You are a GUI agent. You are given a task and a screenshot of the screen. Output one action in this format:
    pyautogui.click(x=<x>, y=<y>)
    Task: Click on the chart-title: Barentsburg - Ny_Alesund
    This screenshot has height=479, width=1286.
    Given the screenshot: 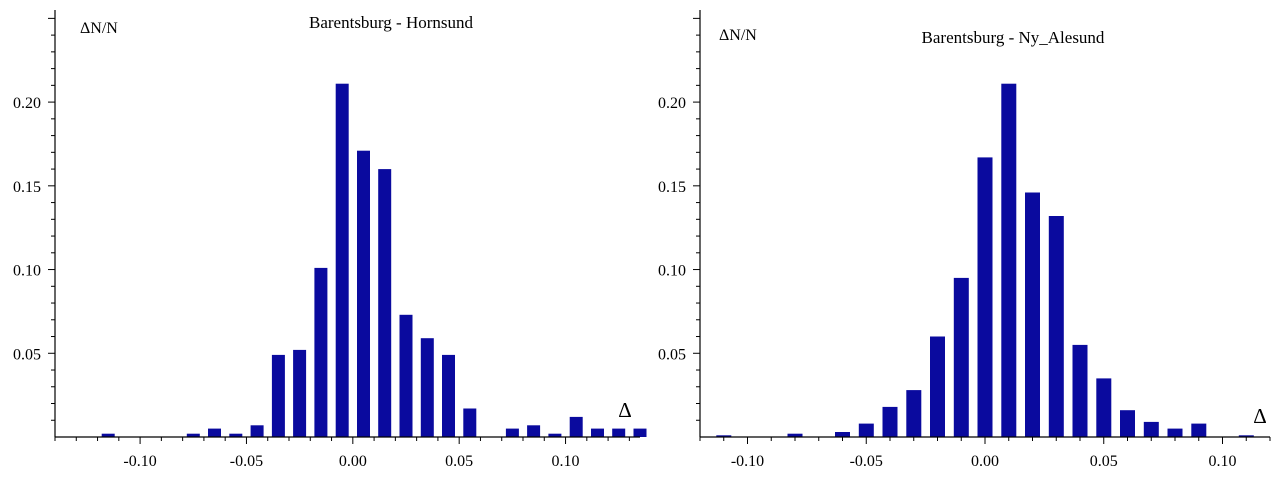 What is the action you would take?
    pyautogui.click(x=1013, y=37)
    